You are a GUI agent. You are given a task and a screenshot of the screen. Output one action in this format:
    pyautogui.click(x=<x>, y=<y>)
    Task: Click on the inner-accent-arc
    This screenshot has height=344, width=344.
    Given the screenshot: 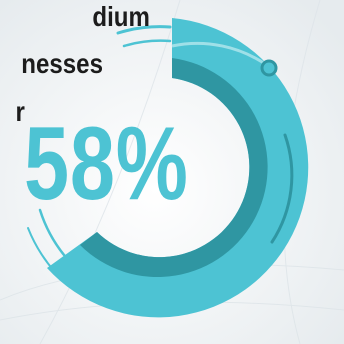 What is the action you would take?
    pyautogui.click(x=220, y=54)
    